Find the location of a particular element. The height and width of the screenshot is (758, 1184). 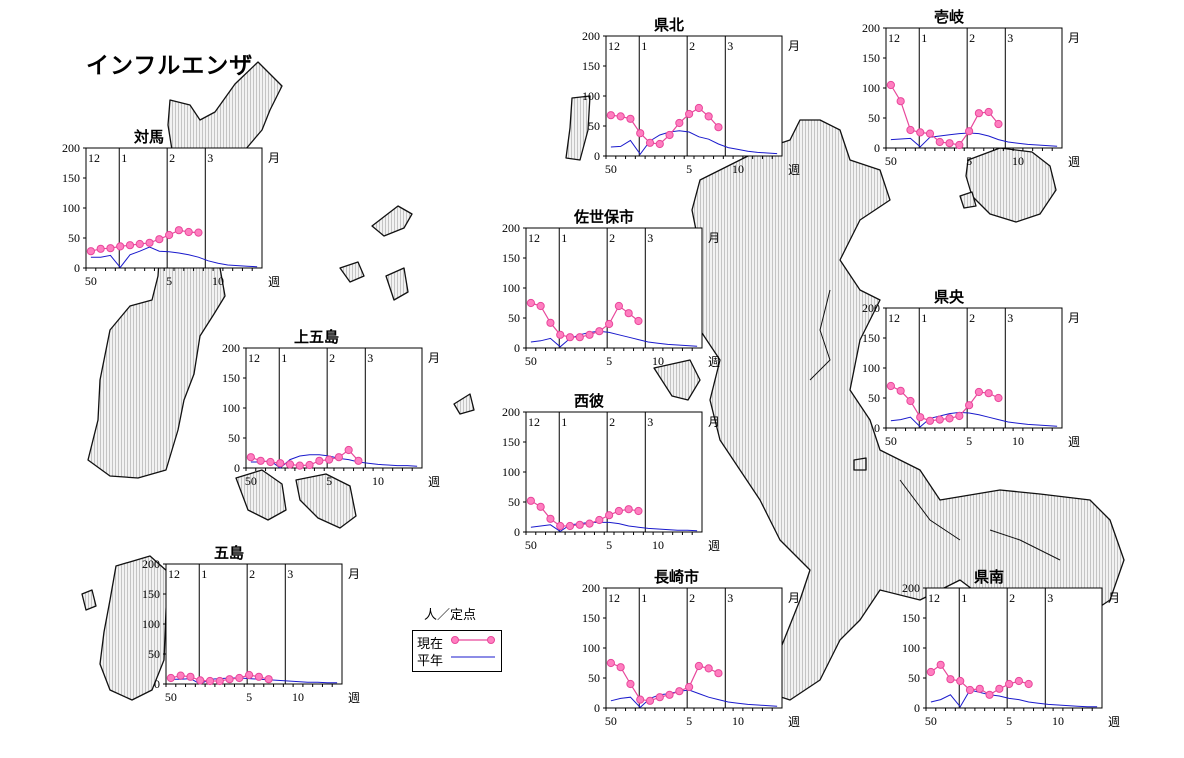

page-title: インフルエンザ is located at coordinates (170, 66).